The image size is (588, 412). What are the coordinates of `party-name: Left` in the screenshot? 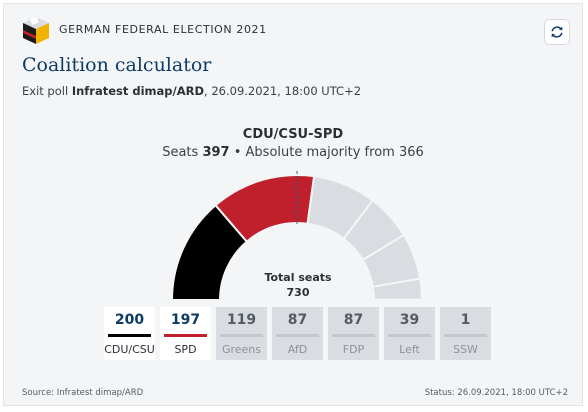 It's located at (409, 349).